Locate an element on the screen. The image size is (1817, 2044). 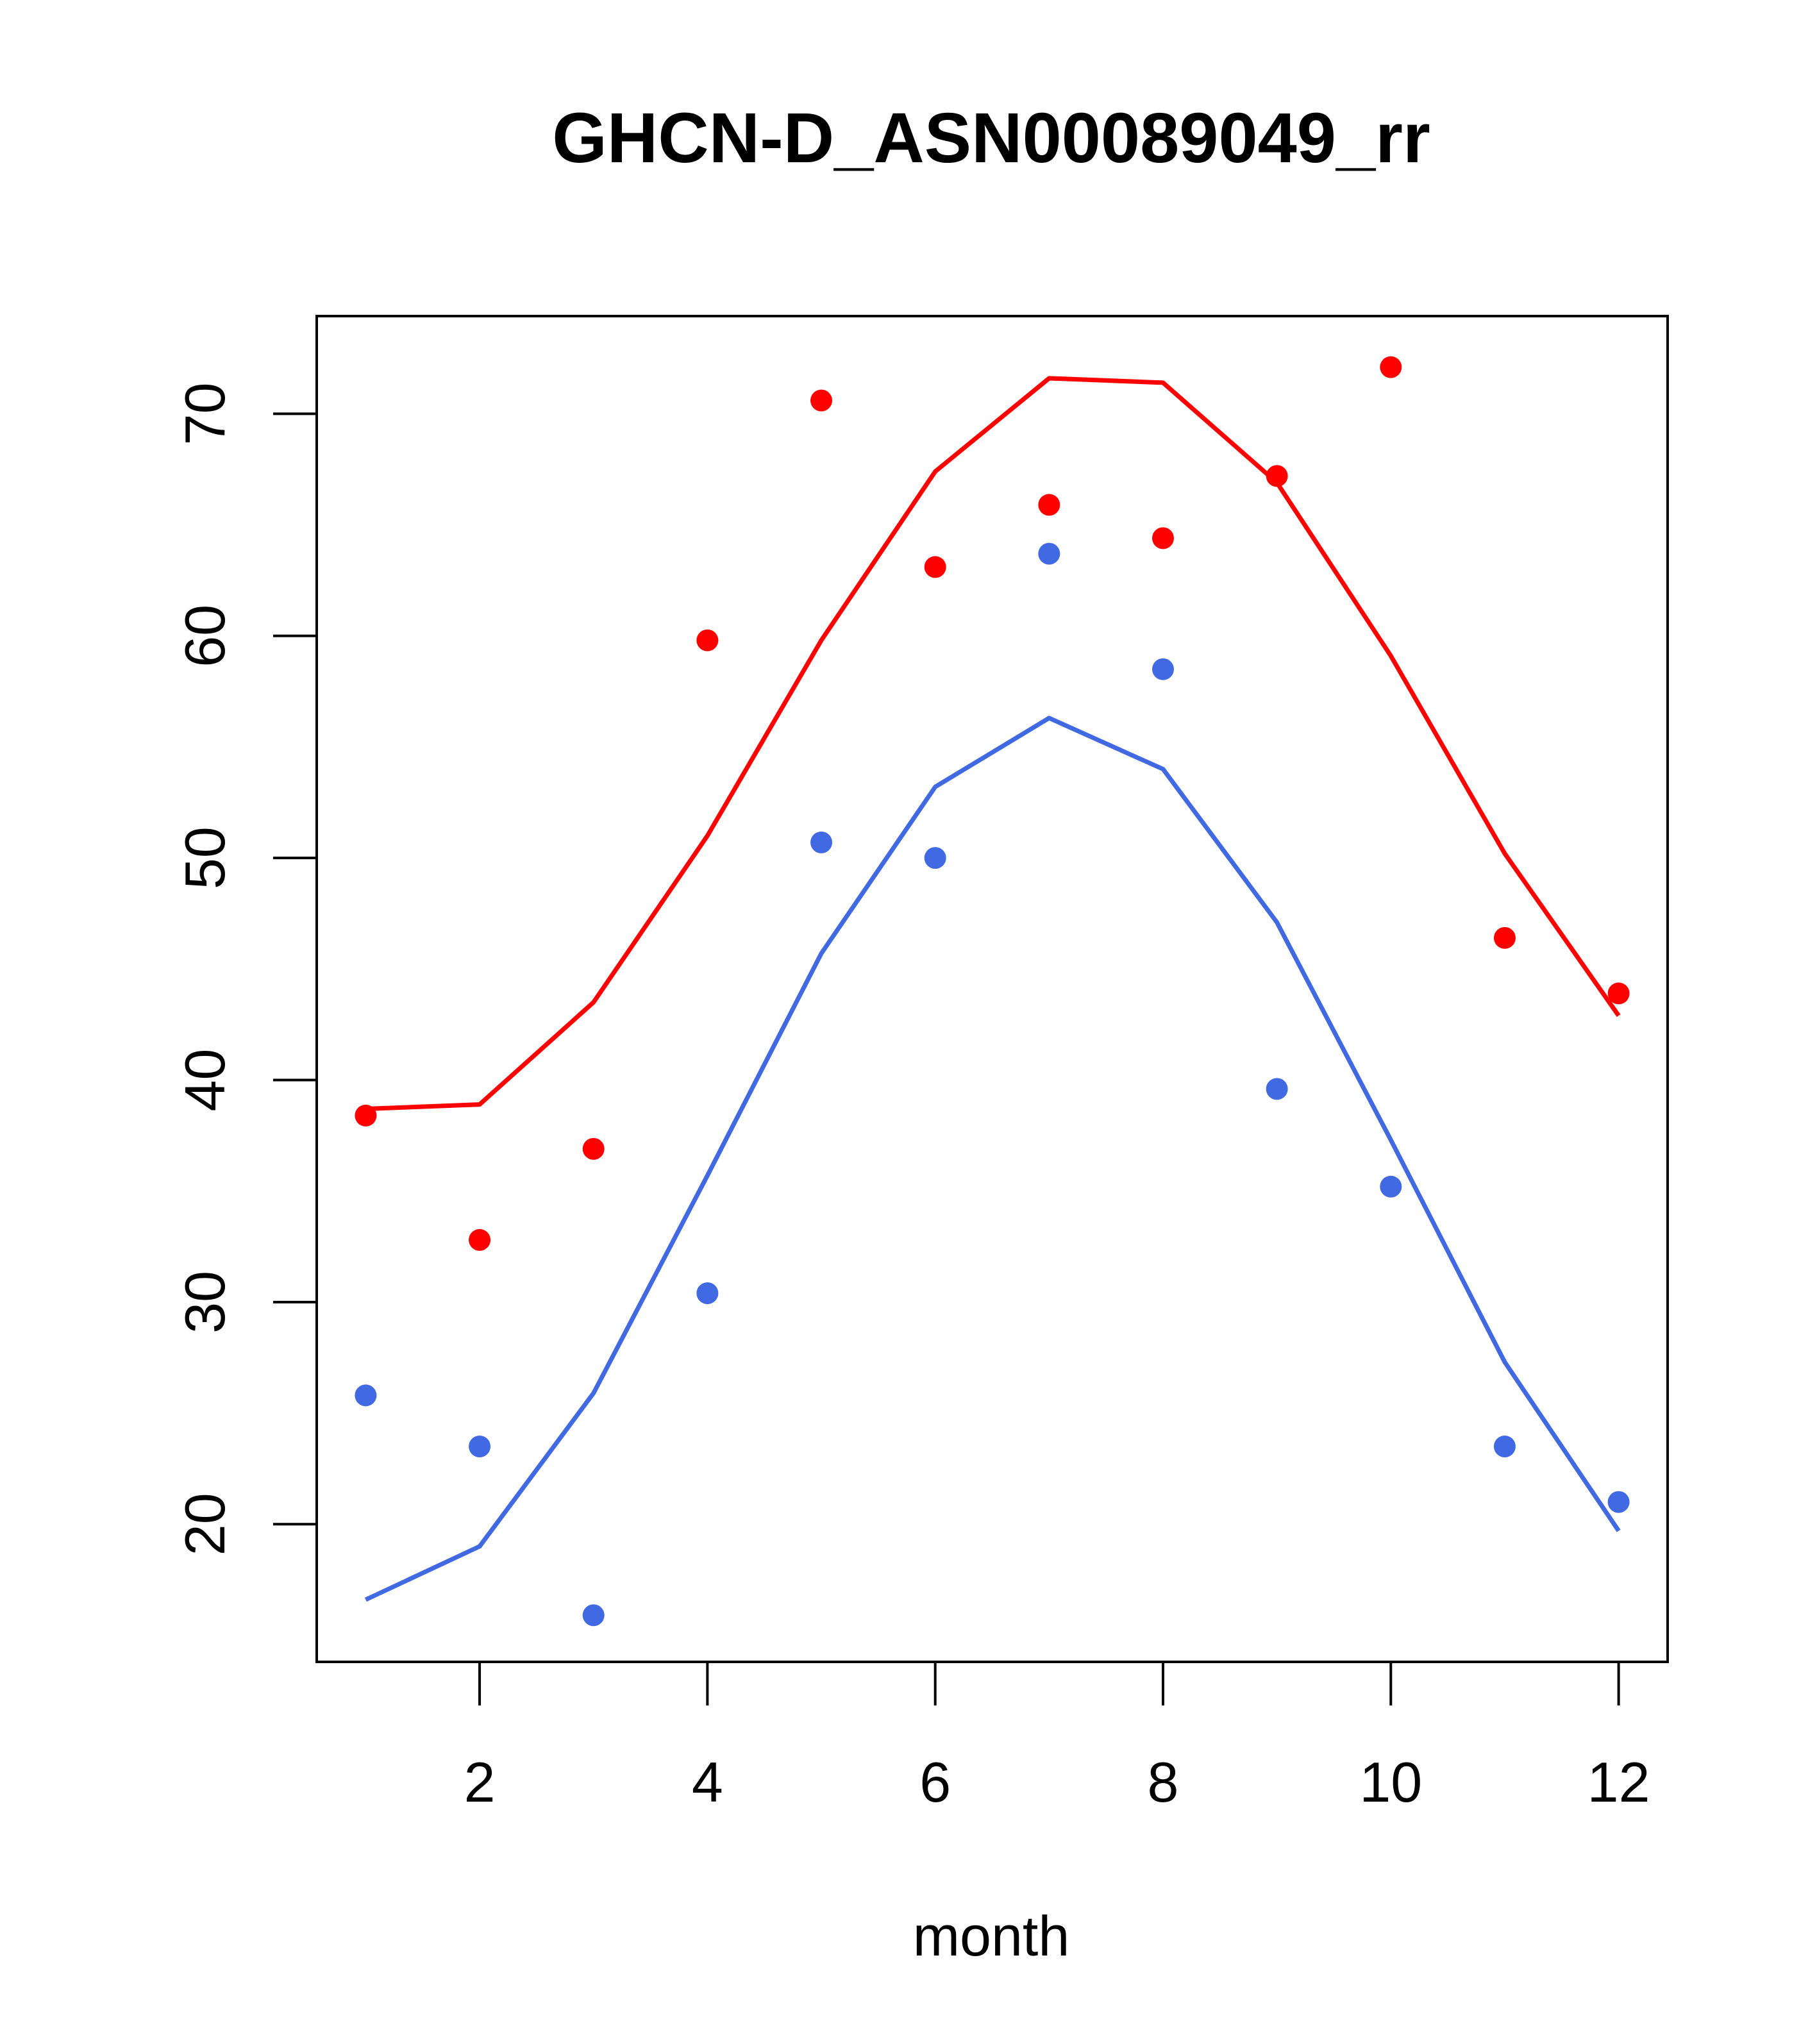
x-axis: 2 4 6 8 10 12 is located at coordinates (1057, 1738).